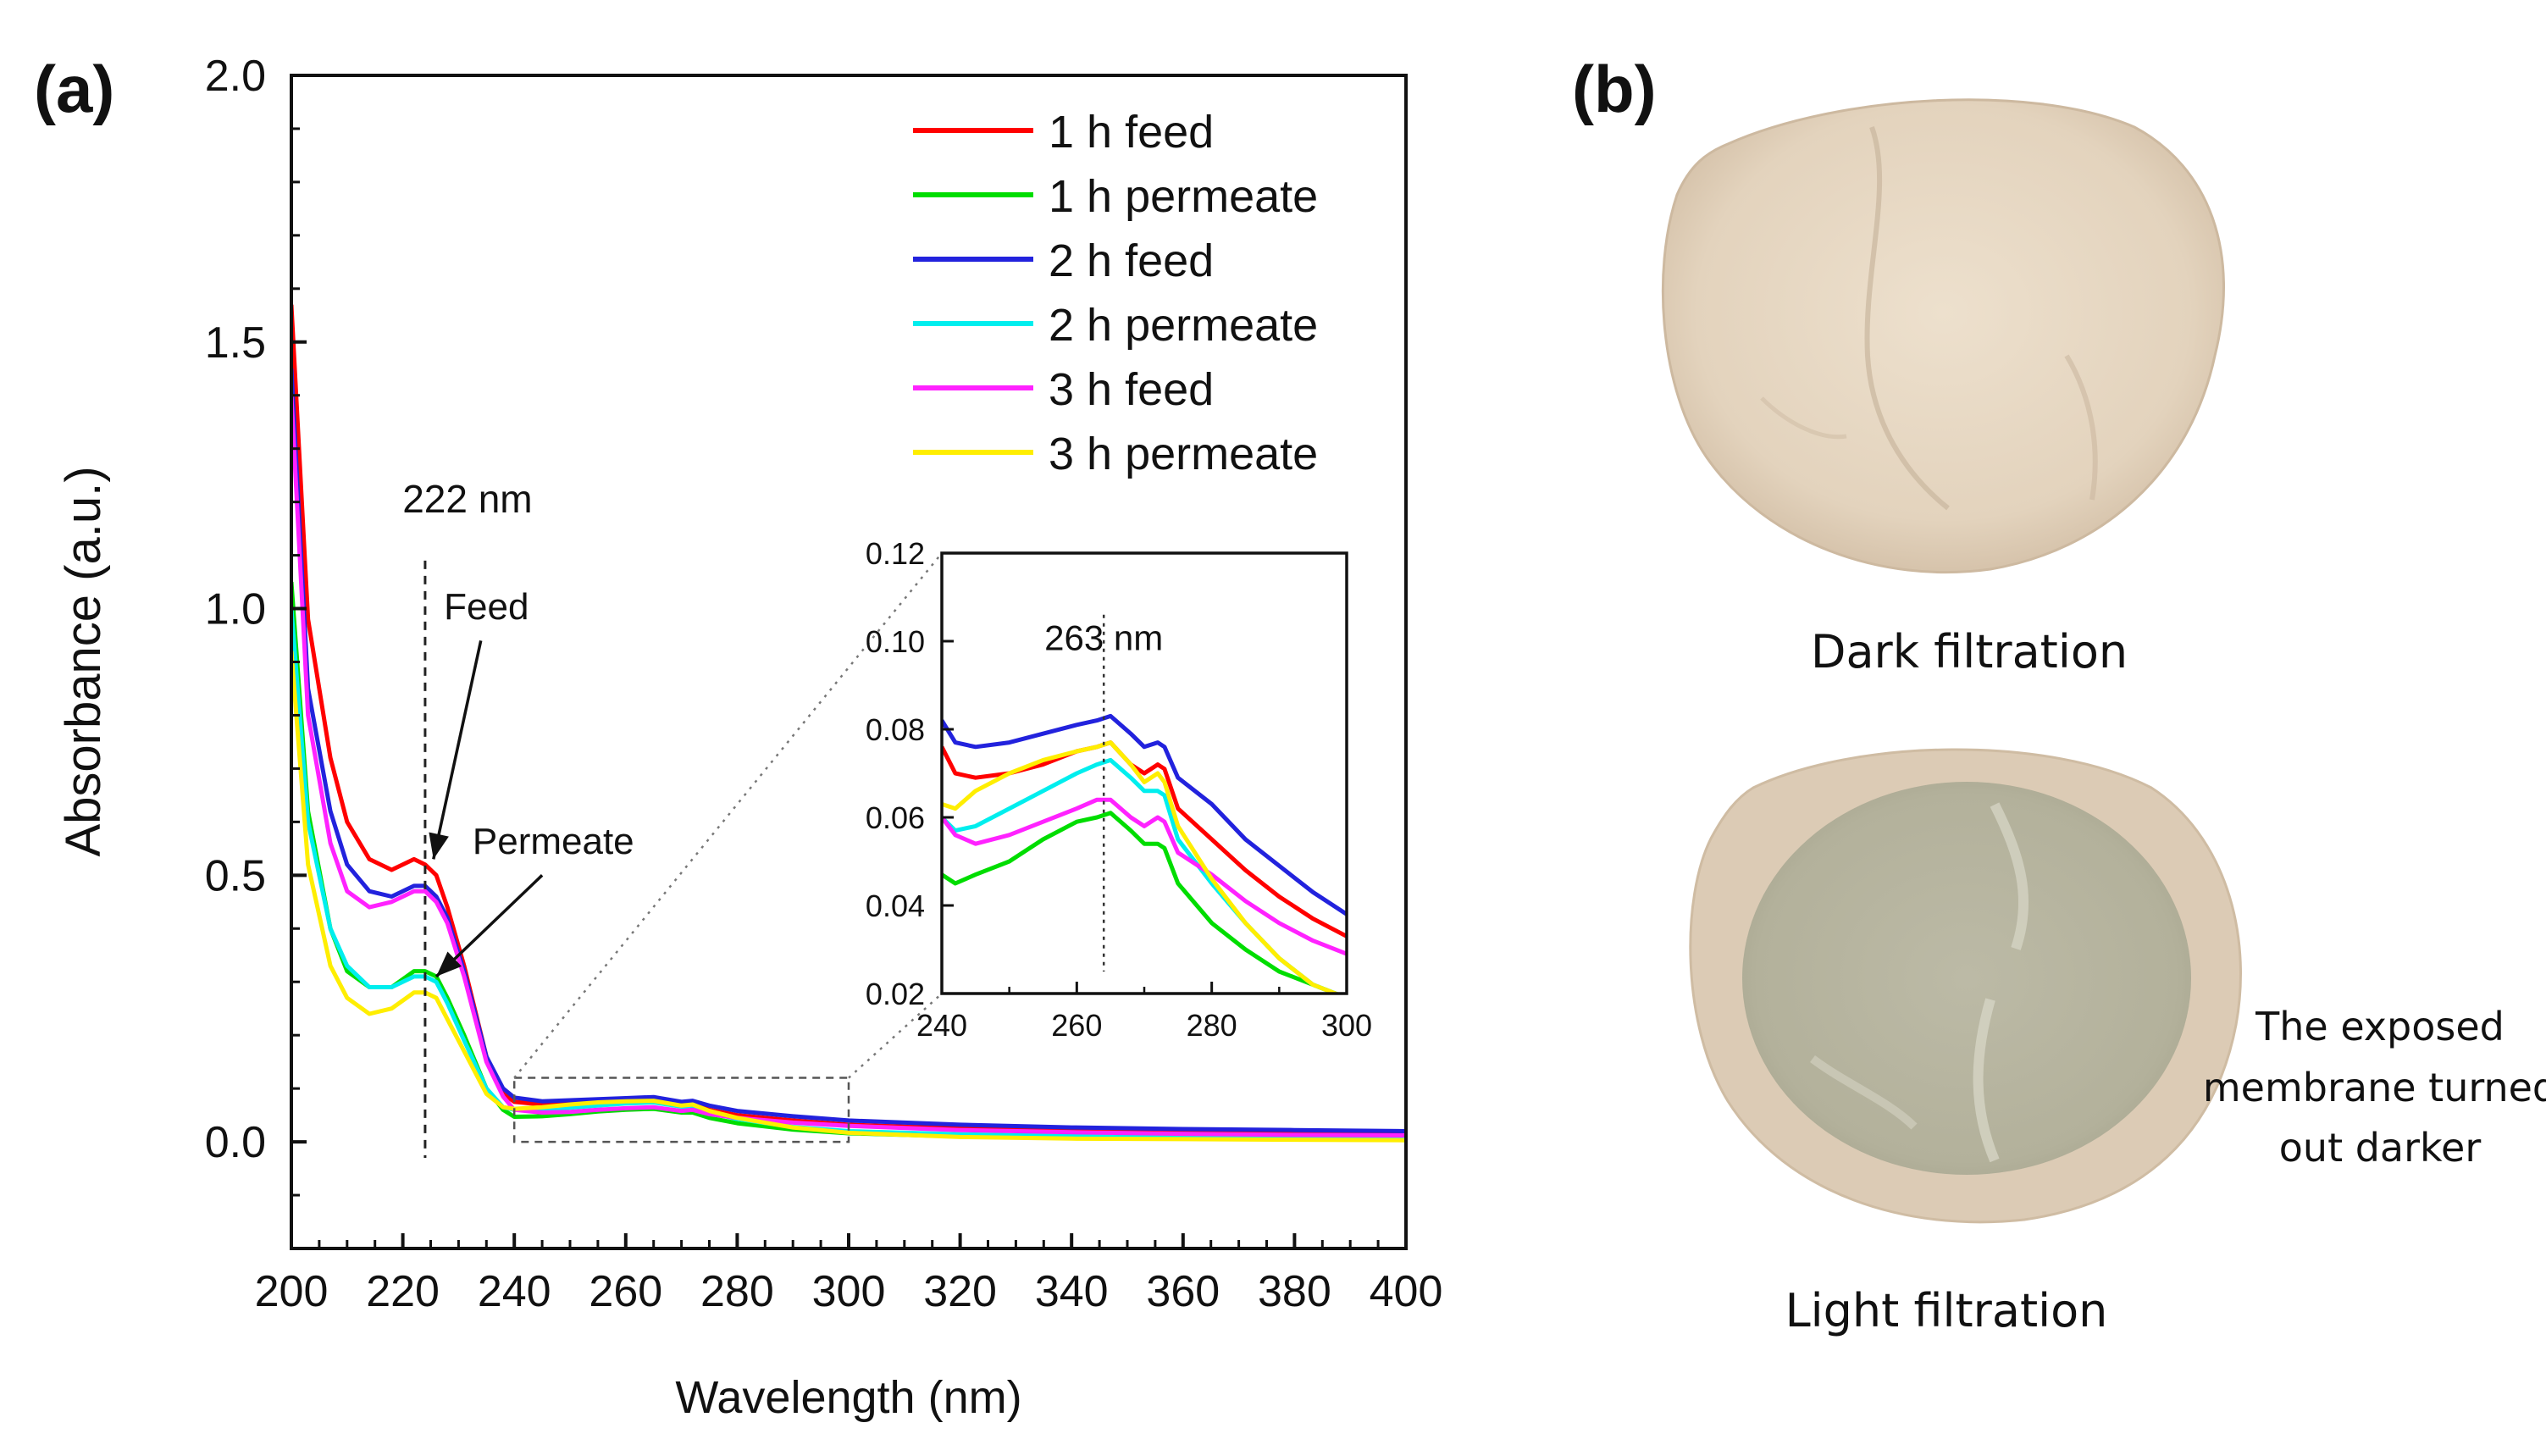  What do you see at coordinates (895, 641) in the screenshot?
I see `inset-y-tick-label: 0.10` at bounding box center [895, 641].